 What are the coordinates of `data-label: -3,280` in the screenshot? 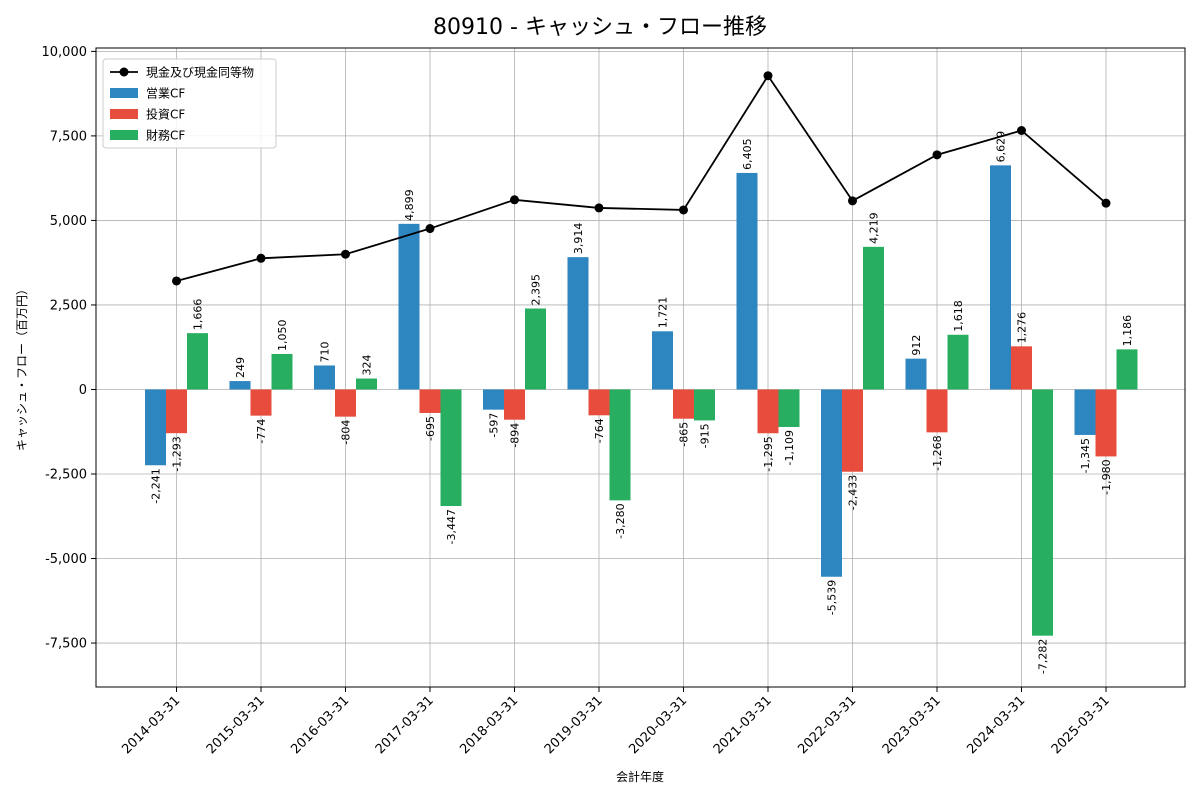 It's located at (620, 520).